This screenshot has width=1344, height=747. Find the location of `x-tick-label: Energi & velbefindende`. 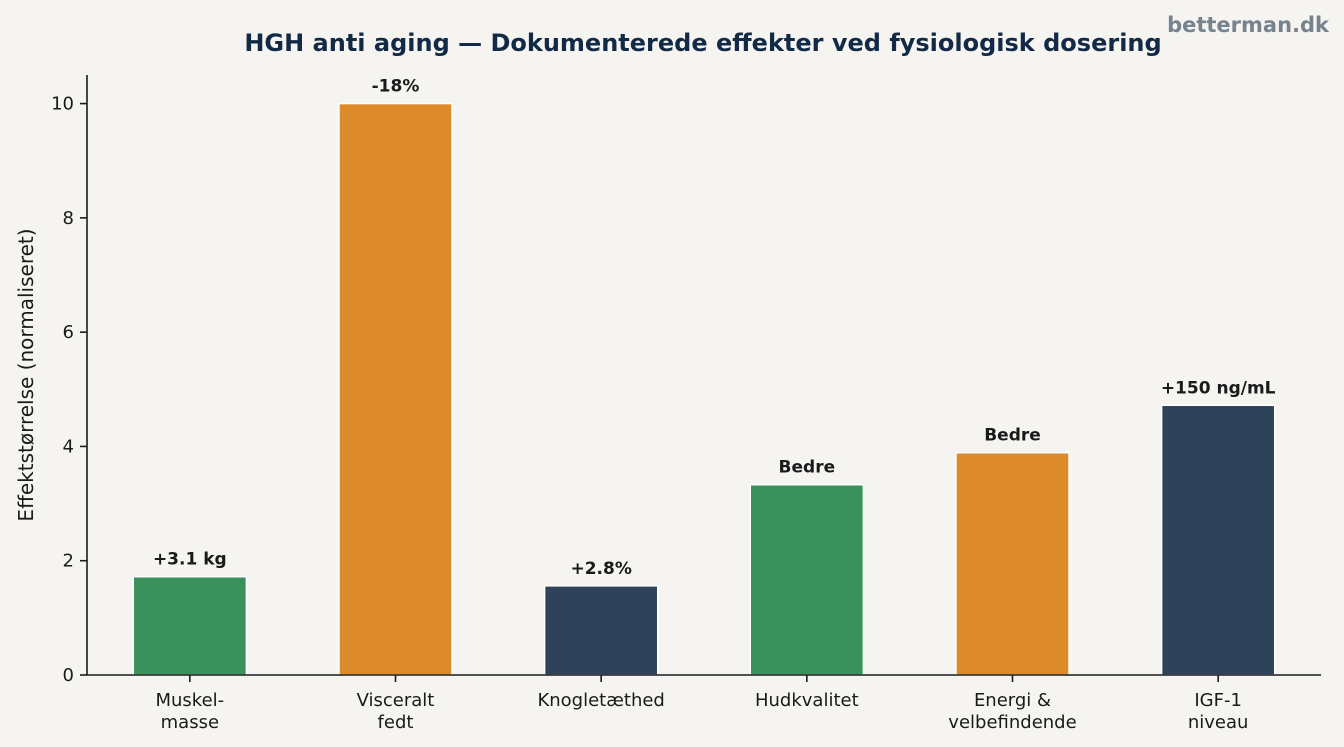

x-tick-label: Energi & velbefindende is located at coordinates (1012, 711).